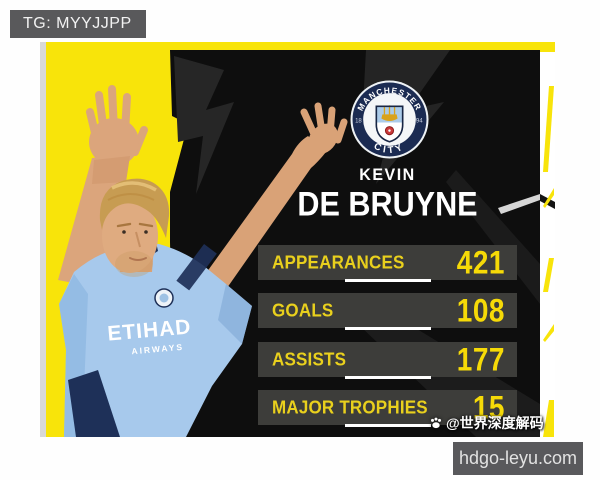  Describe the element at coordinates (387, 310) in the screenshot. I see `stat-row-goals: GOALS 108` at that location.